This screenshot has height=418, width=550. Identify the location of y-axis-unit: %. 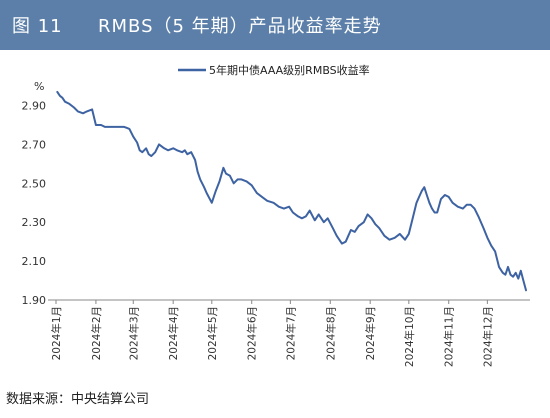
(39, 86).